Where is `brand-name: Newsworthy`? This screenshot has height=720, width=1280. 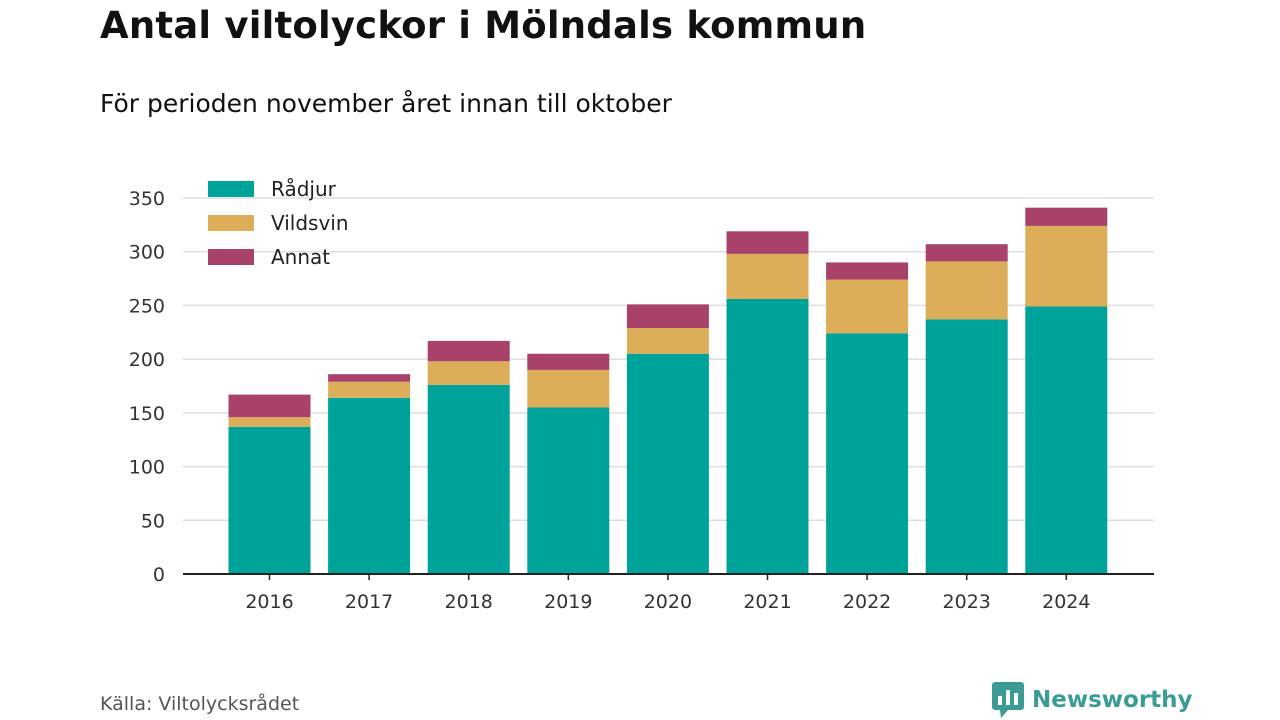
brand-name: Newsworthy is located at coordinates (1112, 700).